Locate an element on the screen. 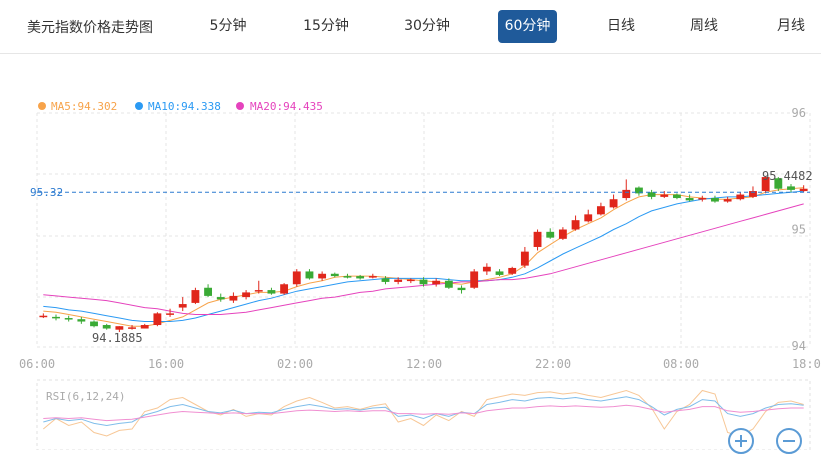 The width and height of the screenshot is (821, 454). rsi-label: RSI(6,12,24) is located at coordinates (85, 396).